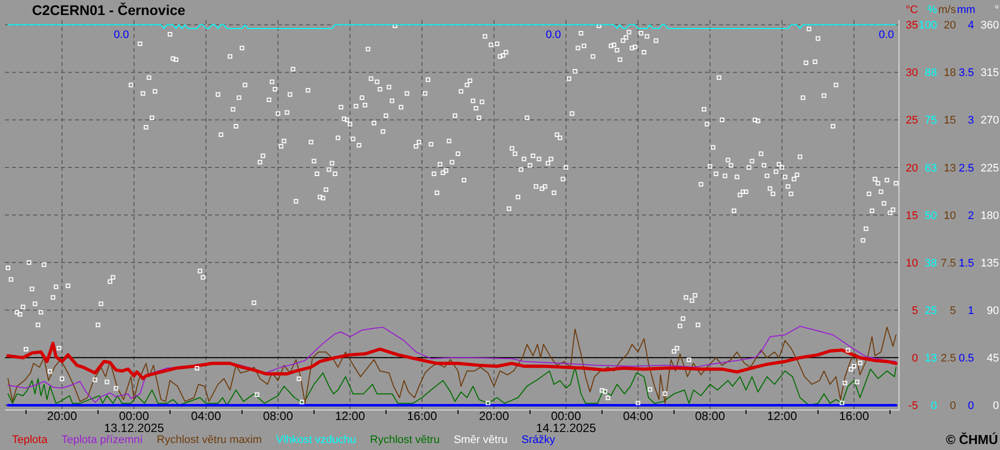  What do you see at coordinates (992, 310) in the screenshot?
I see `y-tick-label: 90` at bounding box center [992, 310].